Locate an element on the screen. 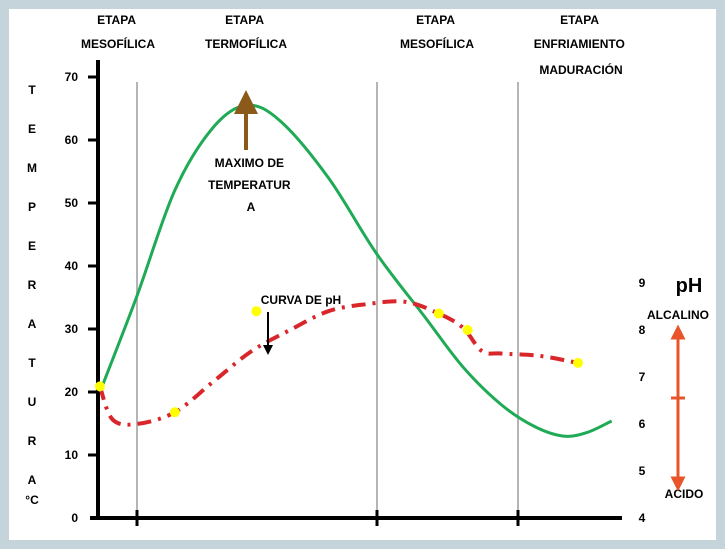 The image size is (725, 549). y-left-label-letter-7: T is located at coordinates (32, 363).